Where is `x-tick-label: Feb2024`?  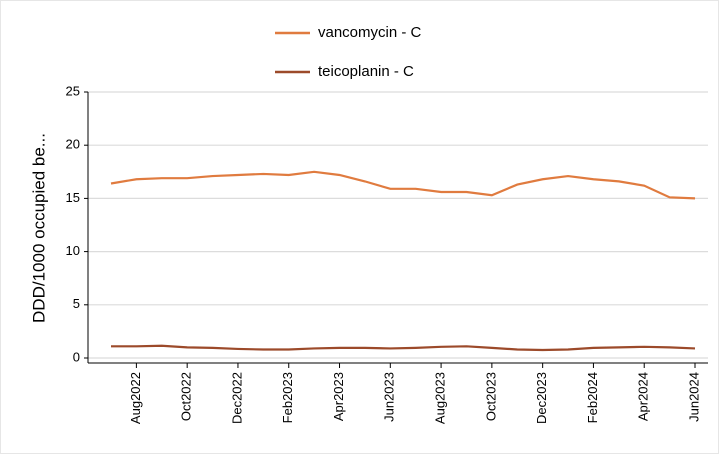 x-tick-label: Feb2024 is located at coordinates (592, 397).